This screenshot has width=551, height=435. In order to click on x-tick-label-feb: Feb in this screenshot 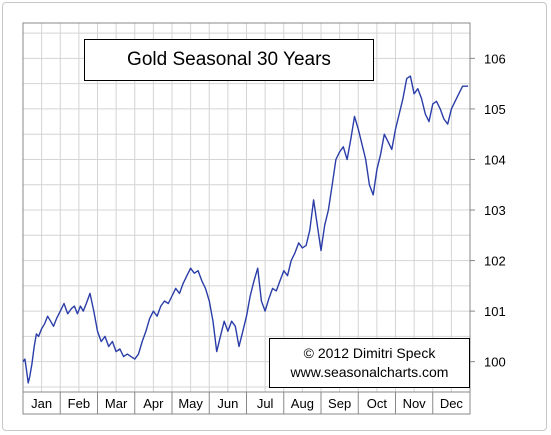, I will do `click(79, 403)`.